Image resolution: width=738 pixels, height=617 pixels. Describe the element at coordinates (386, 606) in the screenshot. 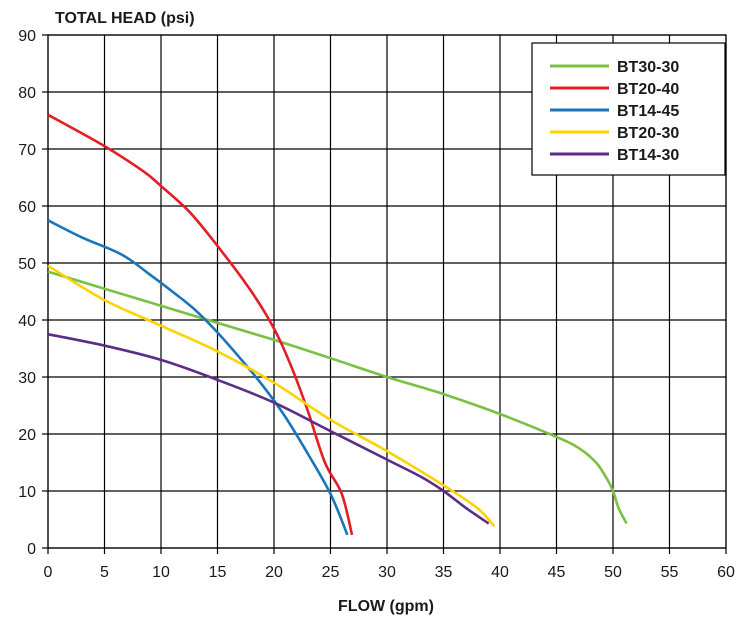

I see `x-axis-title: FLOW (gpm)` at that location.